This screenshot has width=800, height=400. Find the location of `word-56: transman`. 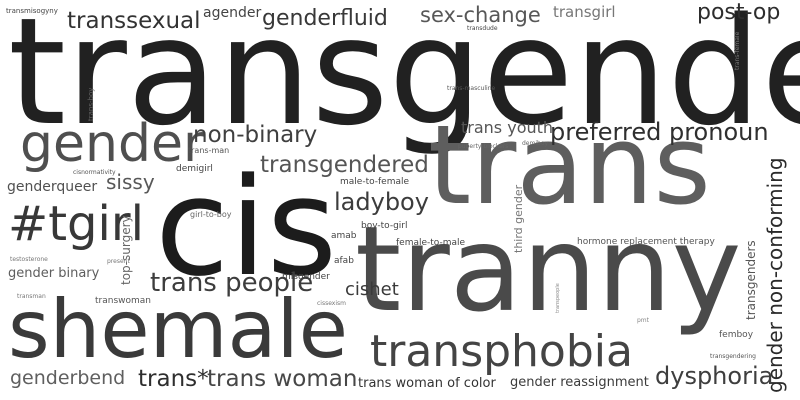

word-56: transman is located at coordinates (31, 296).